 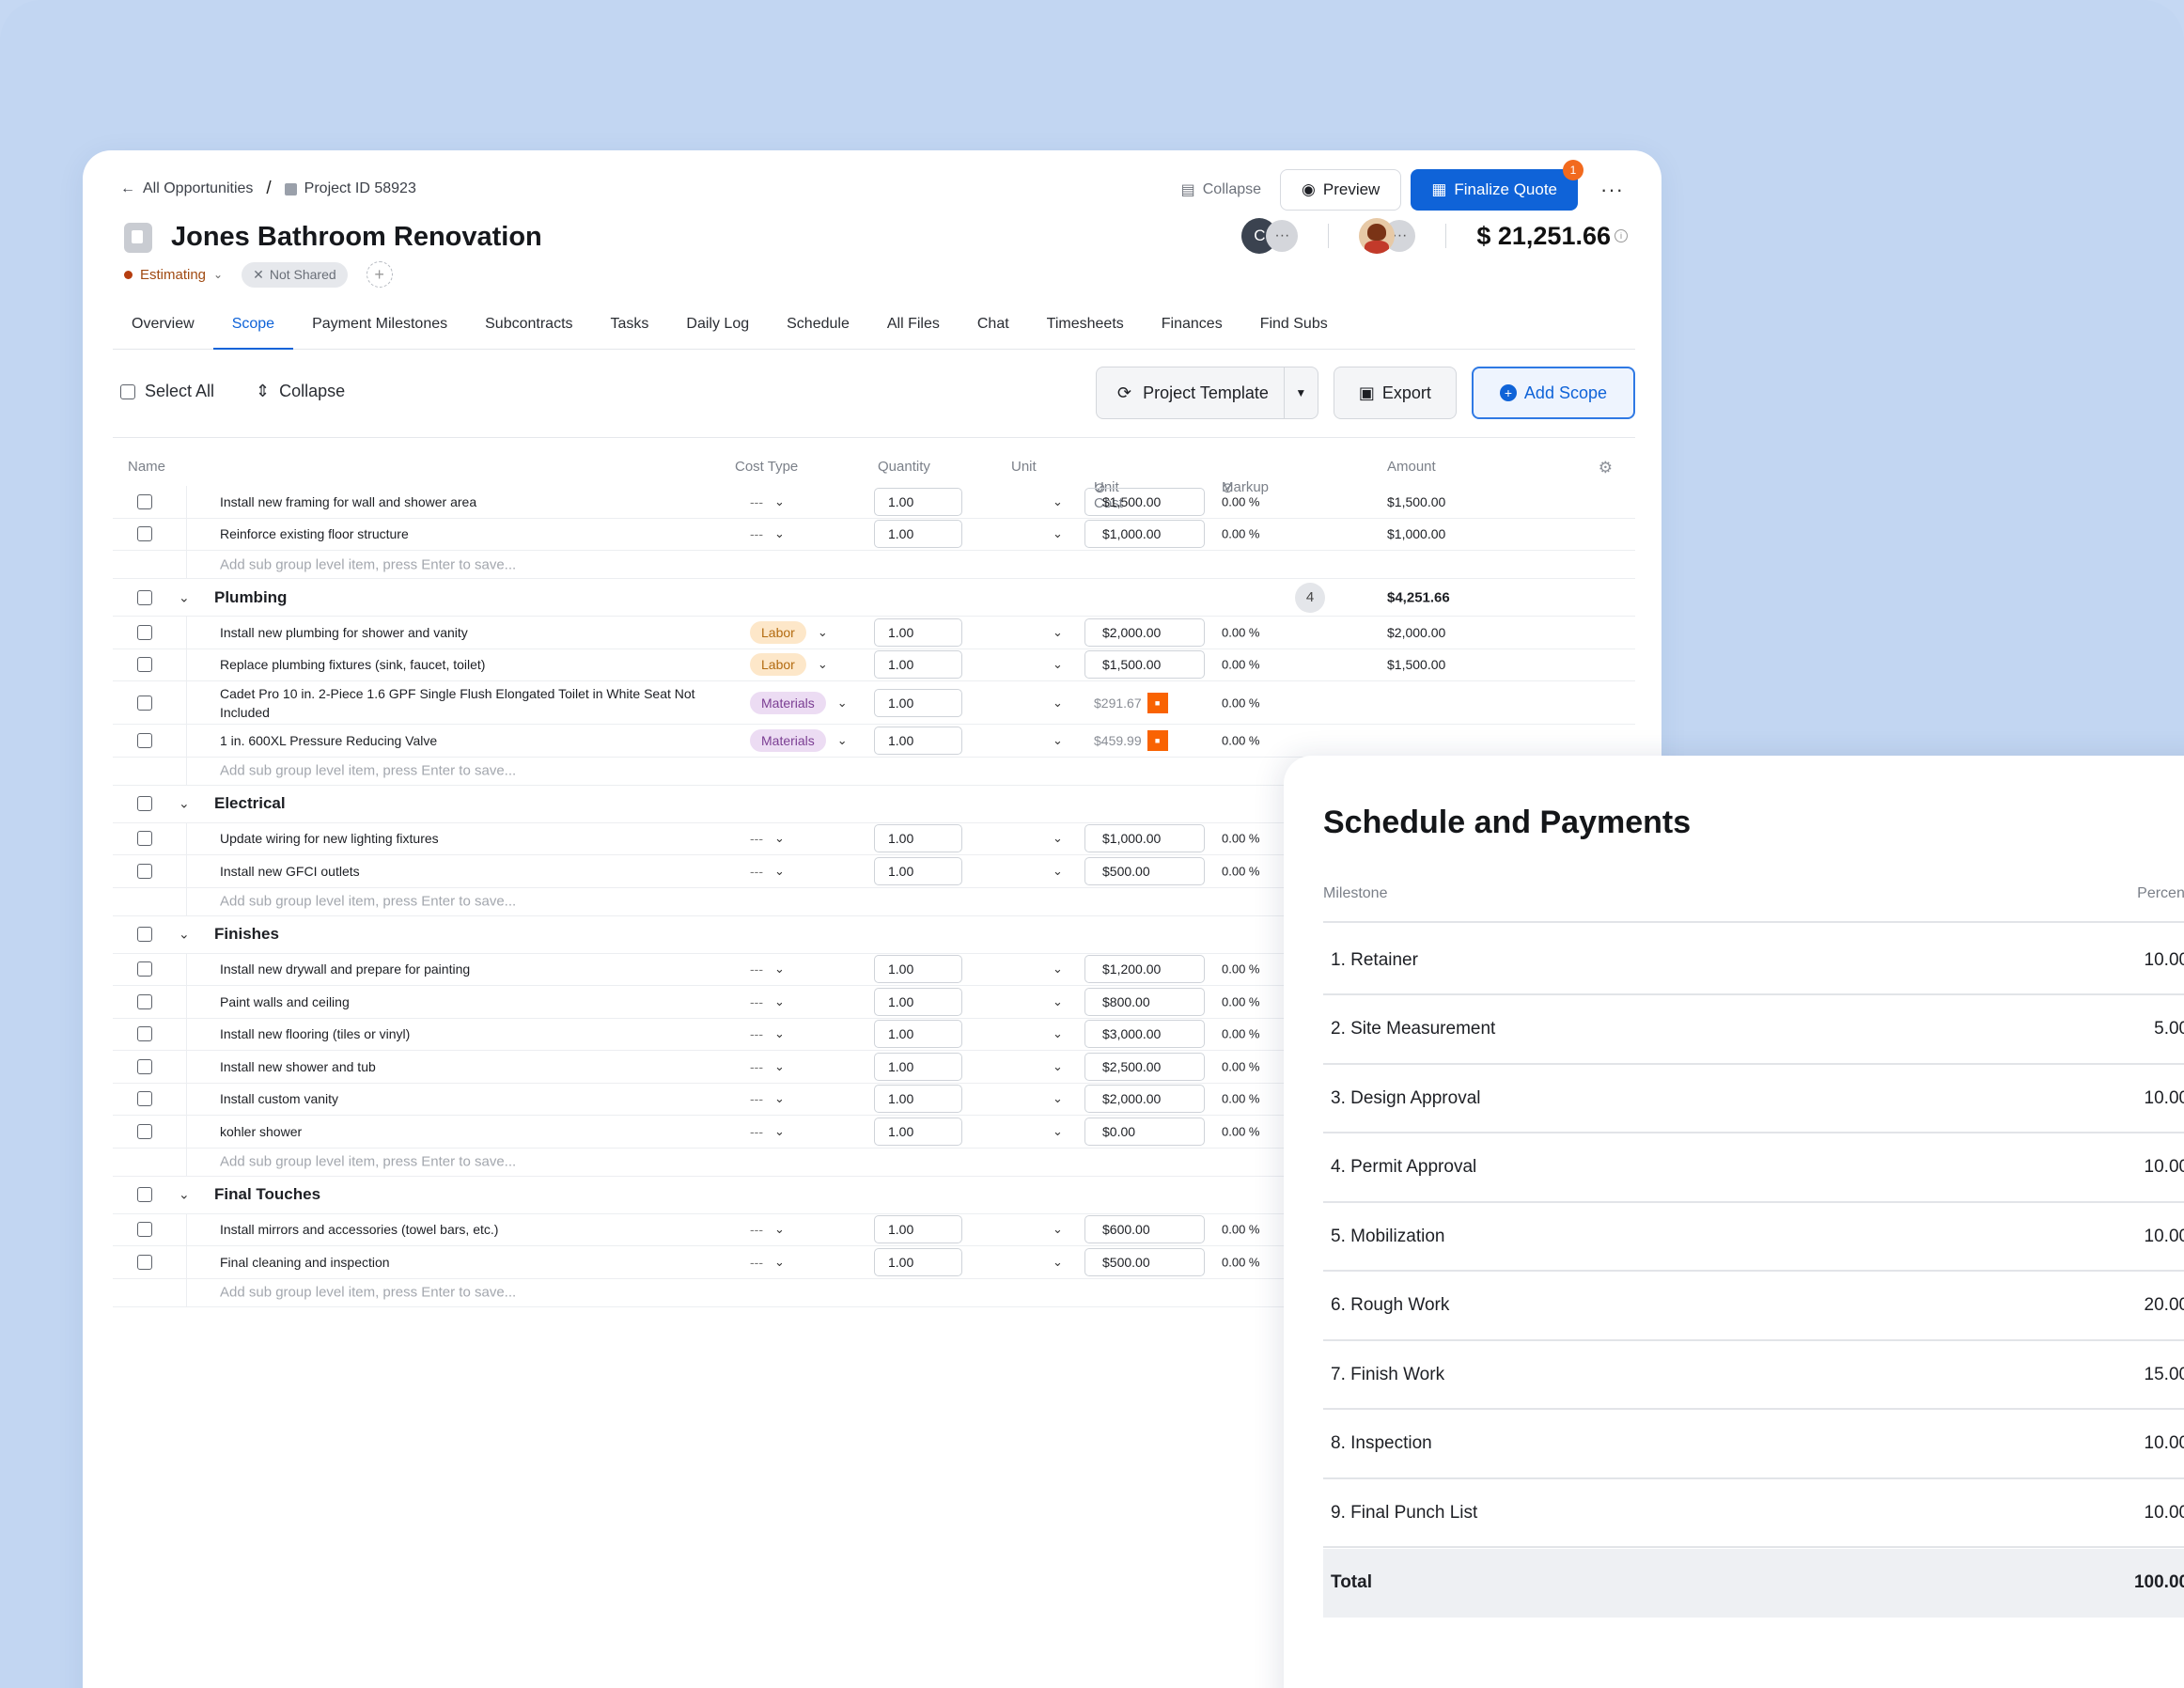 I want to click on preview-button: ◉ Preview, so click(x=1341, y=190).